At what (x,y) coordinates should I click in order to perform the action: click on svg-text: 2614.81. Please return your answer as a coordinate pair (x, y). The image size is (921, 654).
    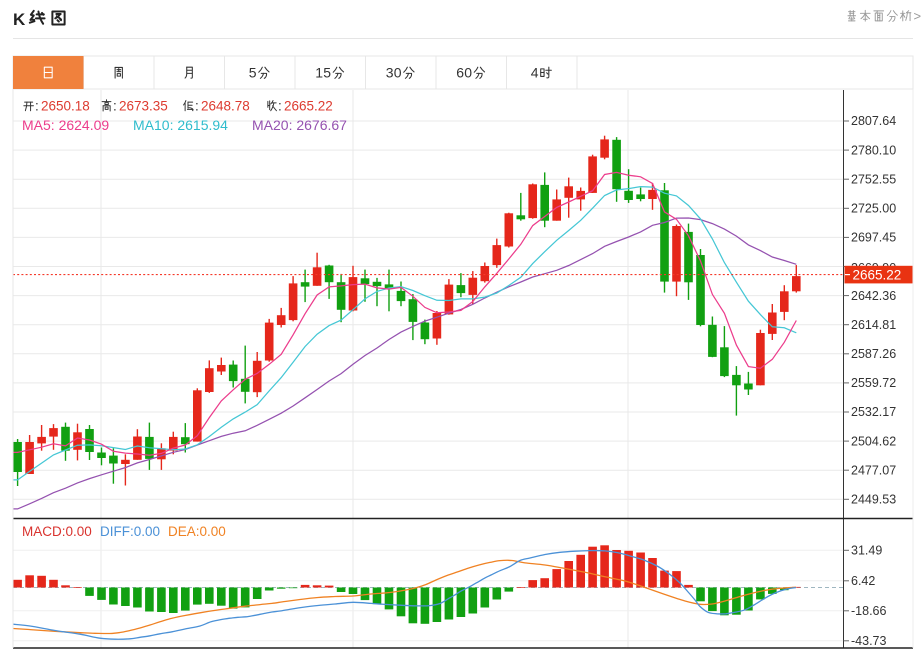
    Looking at the image, I should click on (873, 325).